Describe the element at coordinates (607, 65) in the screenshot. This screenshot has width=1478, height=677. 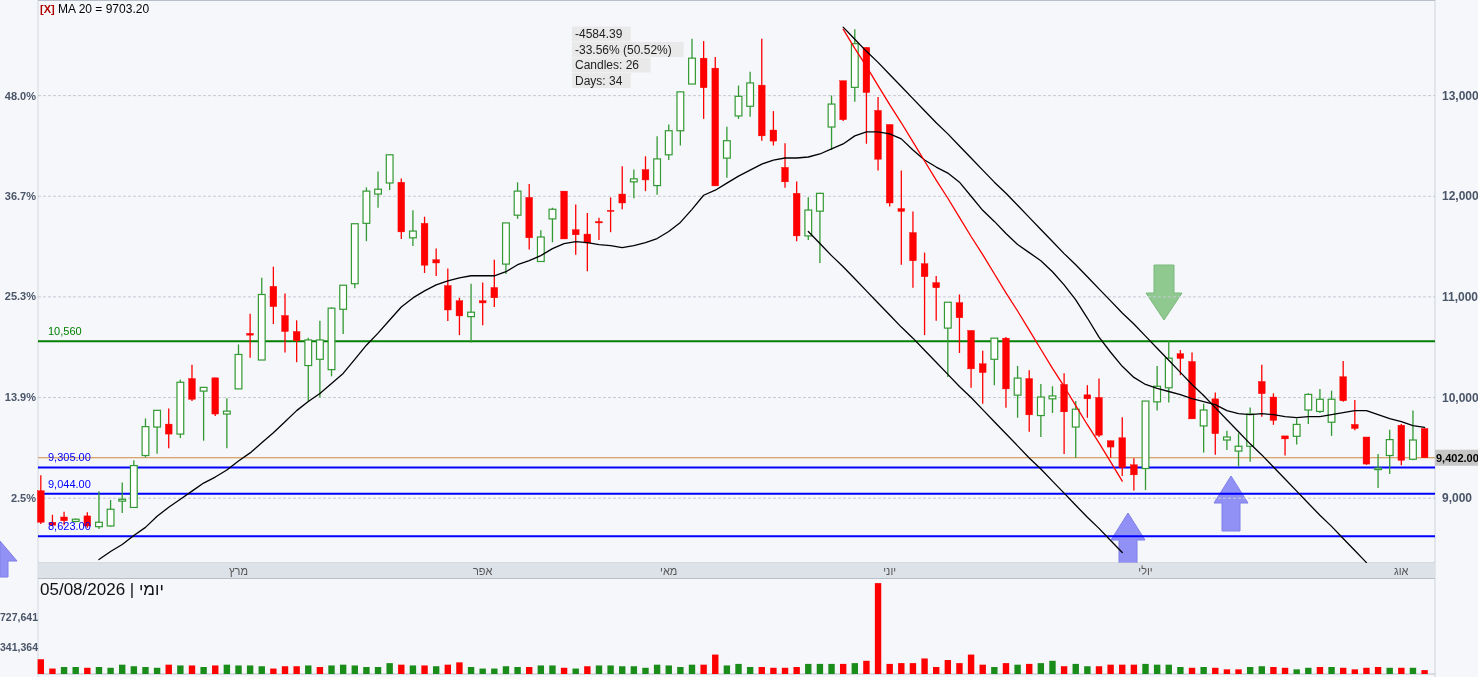
I see `annotation: Candles: 26` at that location.